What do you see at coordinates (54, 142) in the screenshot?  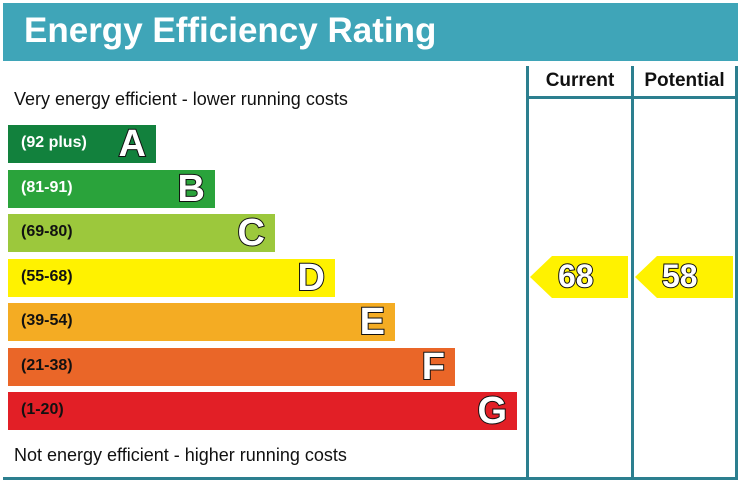 I see `band-range: (92 plus)` at bounding box center [54, 142].